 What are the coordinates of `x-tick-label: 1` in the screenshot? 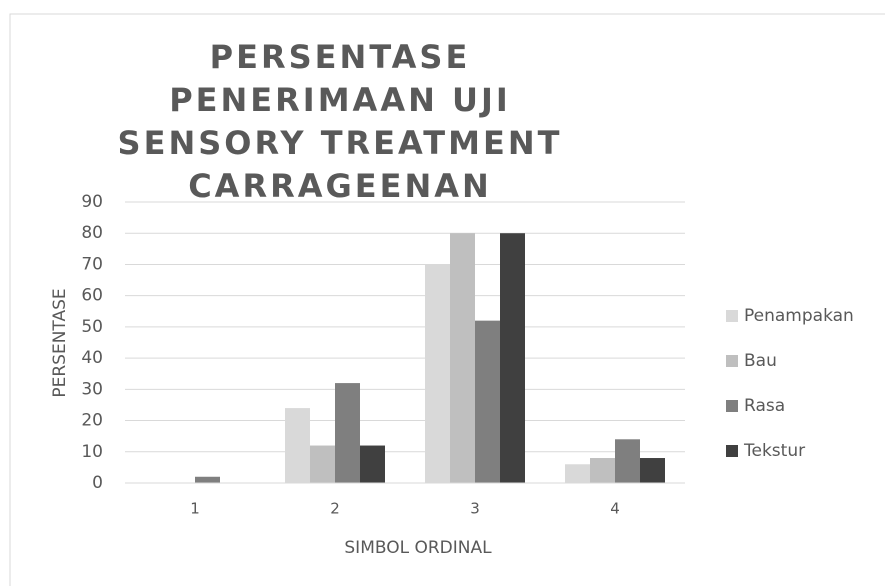 It's located at (195, 509).